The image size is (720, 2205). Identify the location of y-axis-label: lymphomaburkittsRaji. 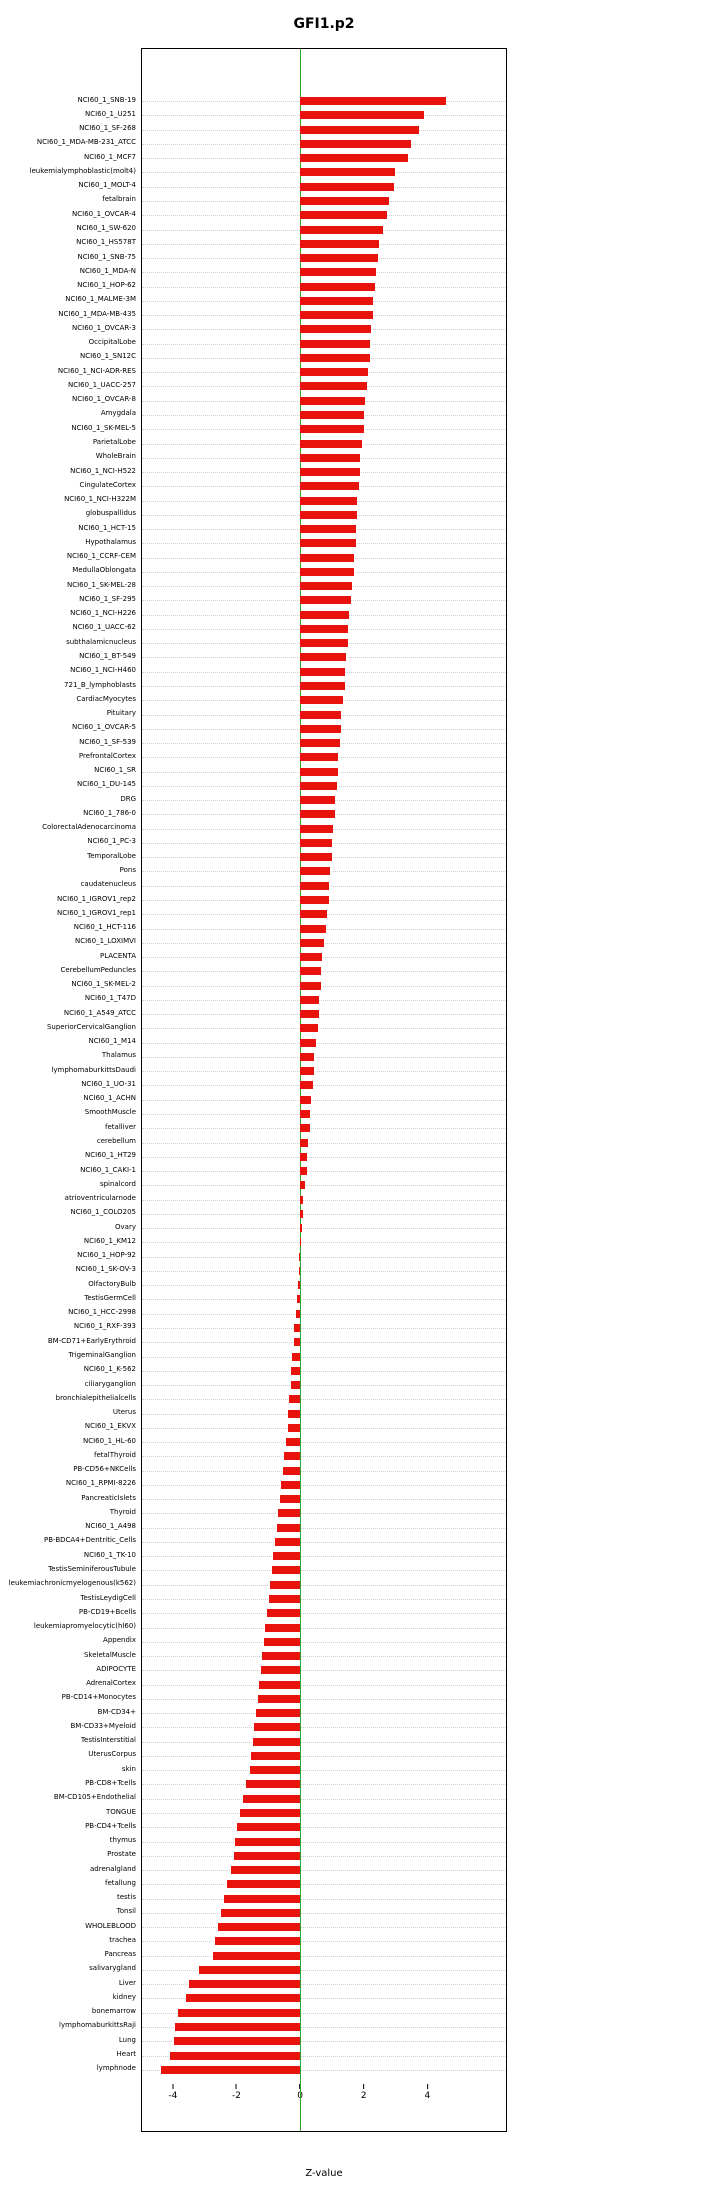
(97, 2025).